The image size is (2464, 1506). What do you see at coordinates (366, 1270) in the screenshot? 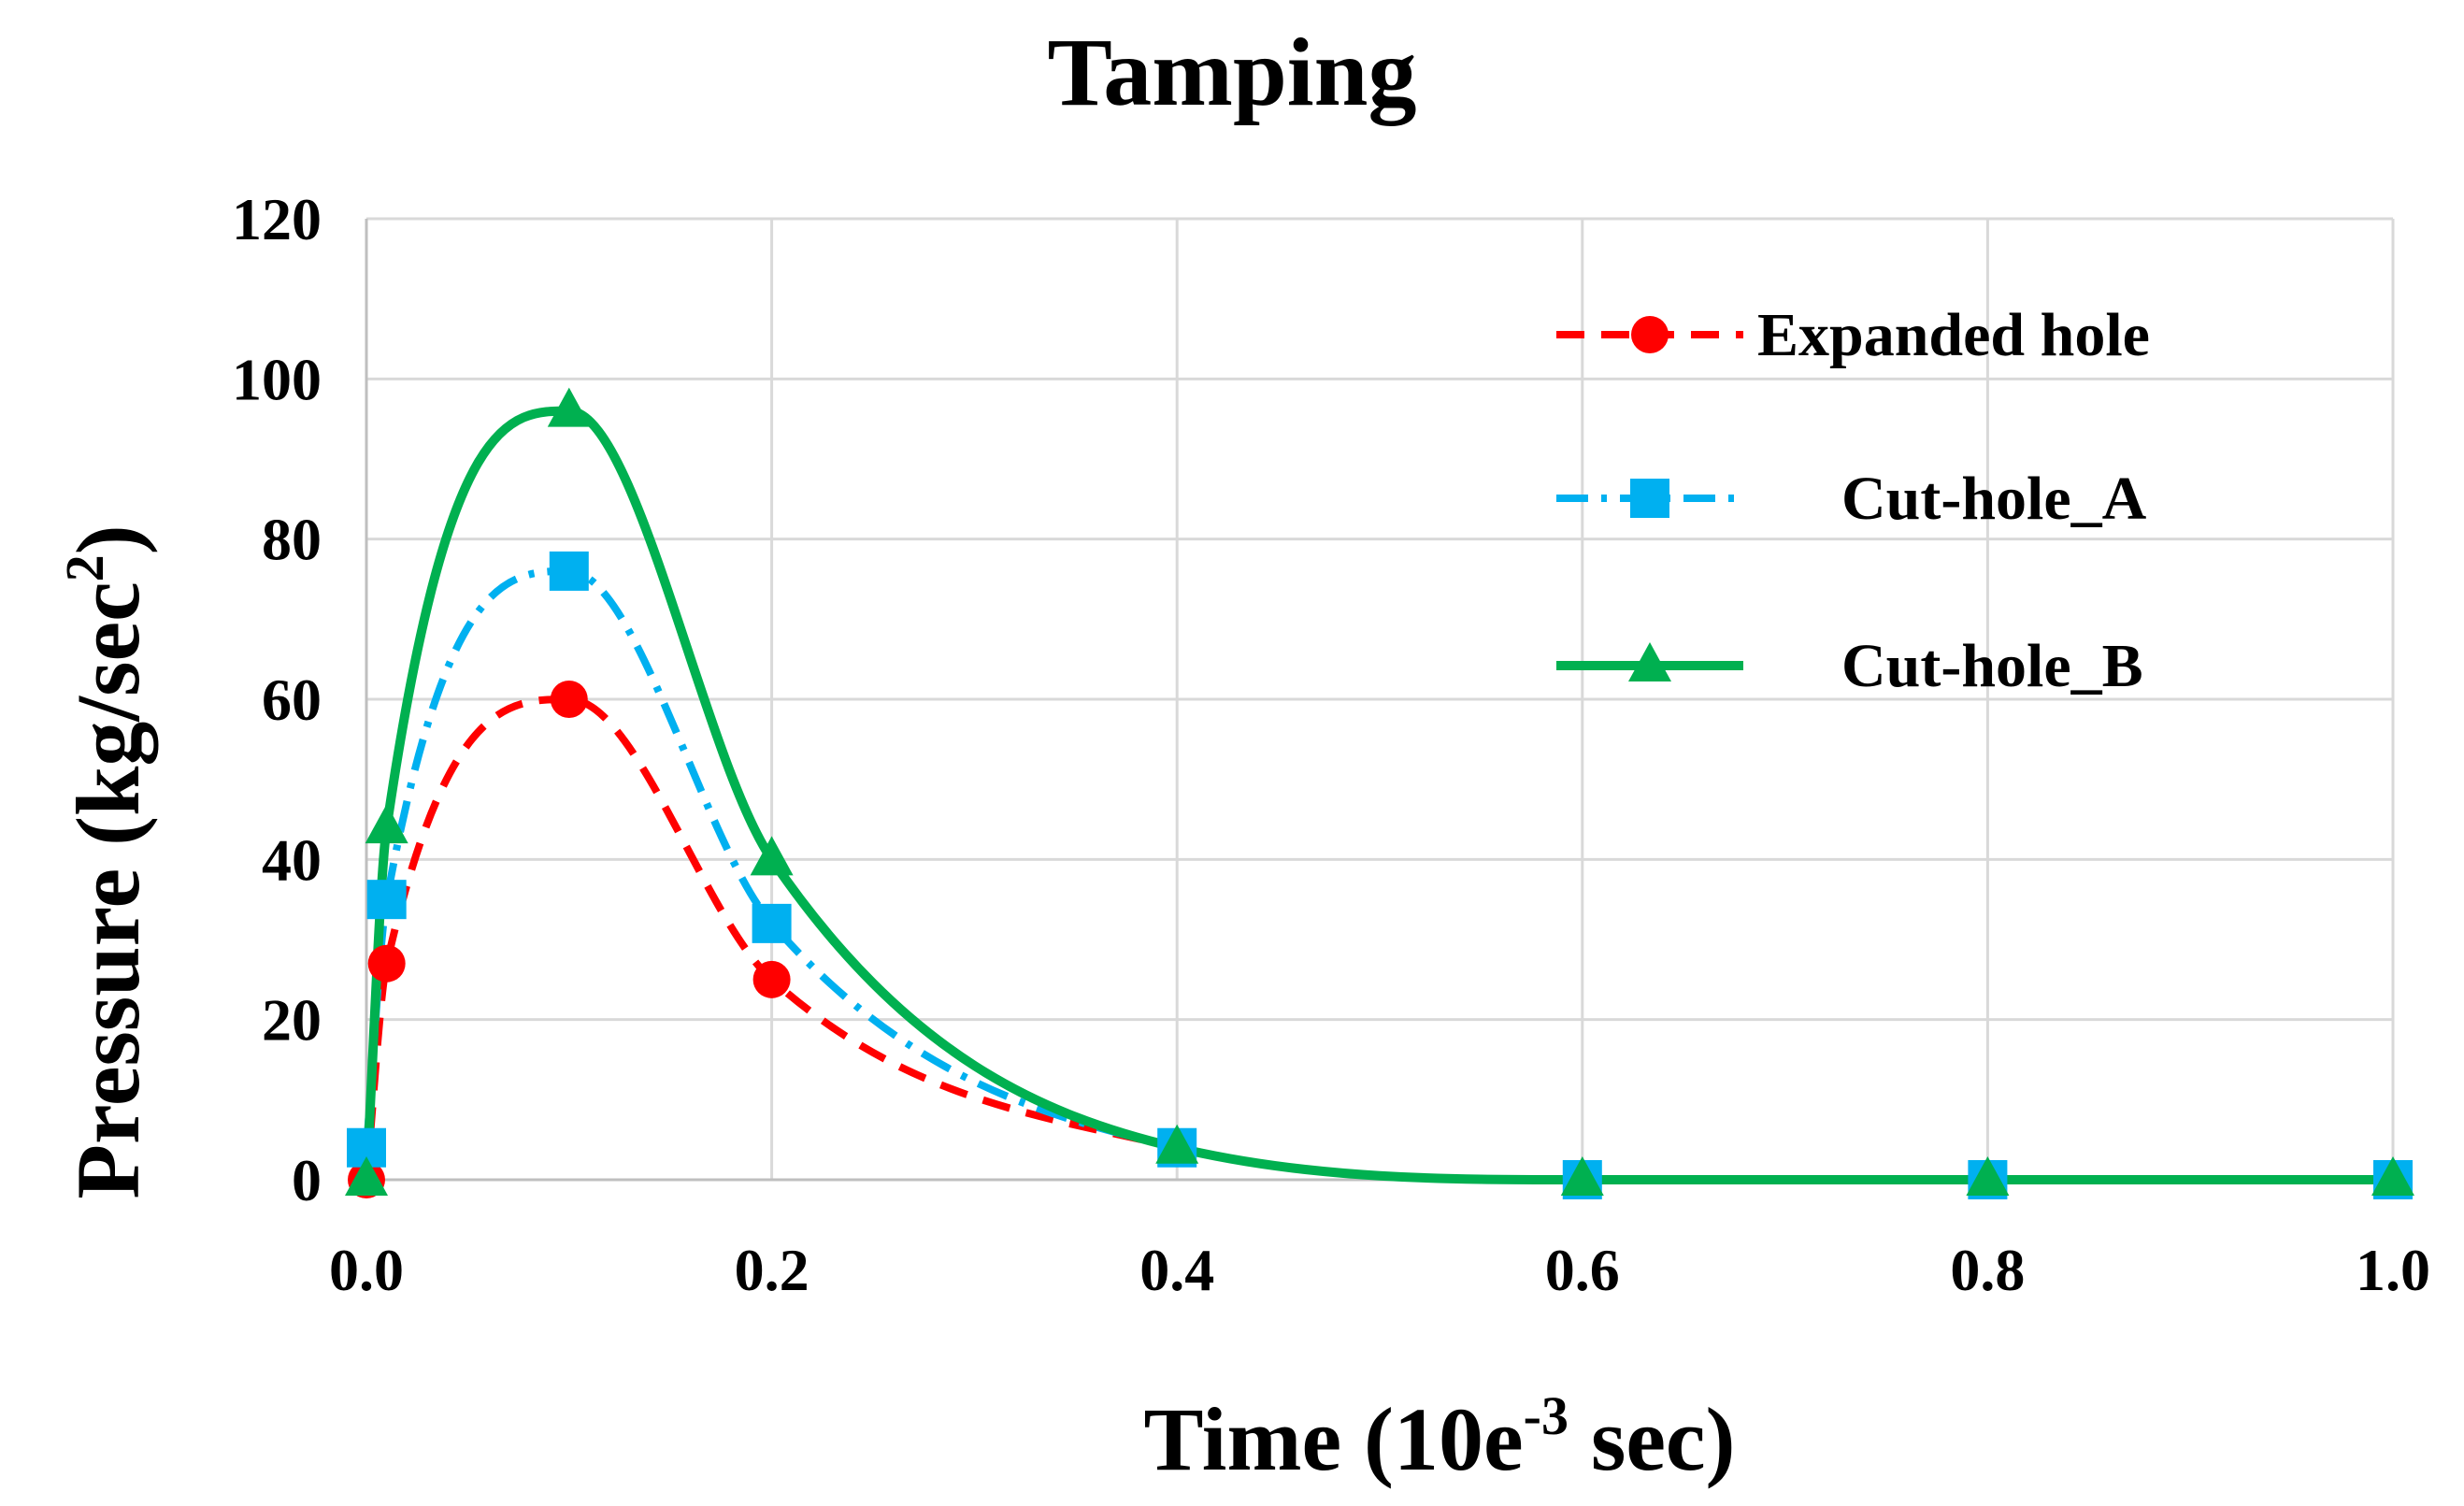
I see `x-tick-label: 0.0` at bounding box center [366, 1270].